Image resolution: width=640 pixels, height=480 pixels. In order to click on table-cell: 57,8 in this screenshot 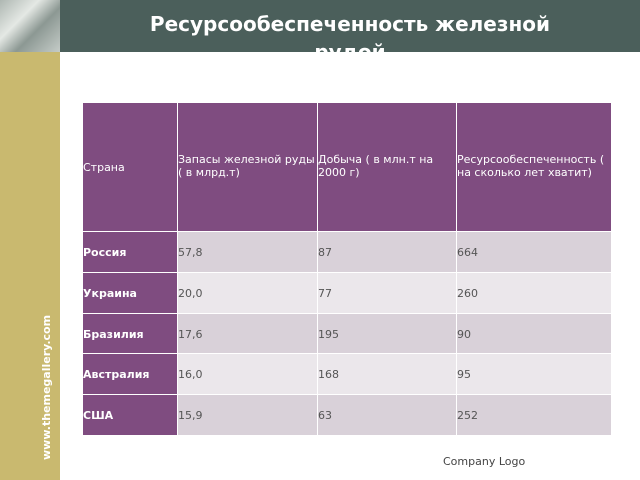, I will do `click(248, 252)`.